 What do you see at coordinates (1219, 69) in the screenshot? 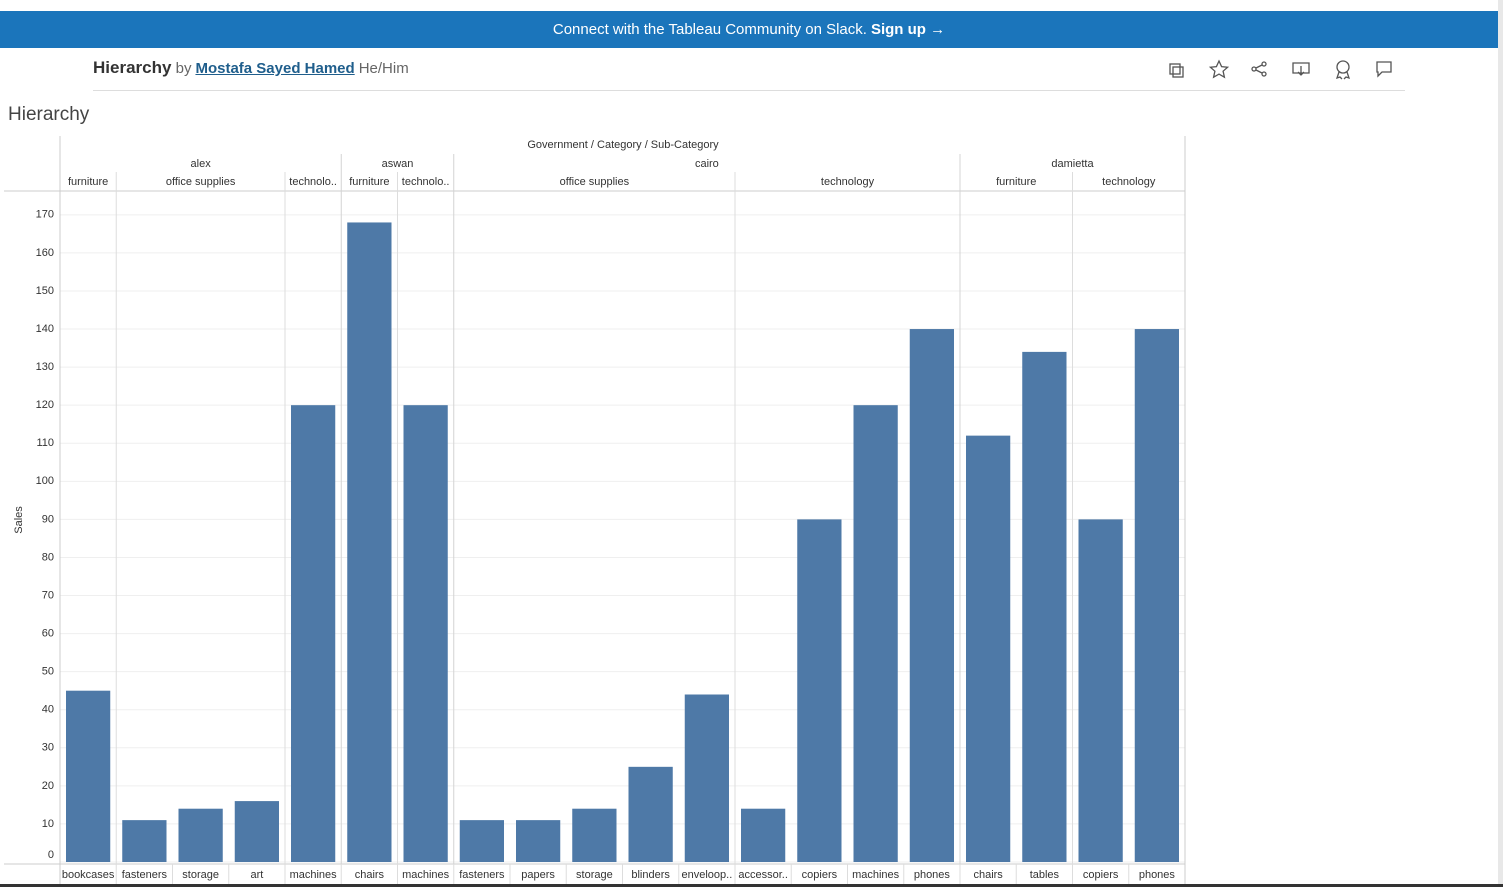
I see `favorite-icon` at bounding box center [1219, 69].